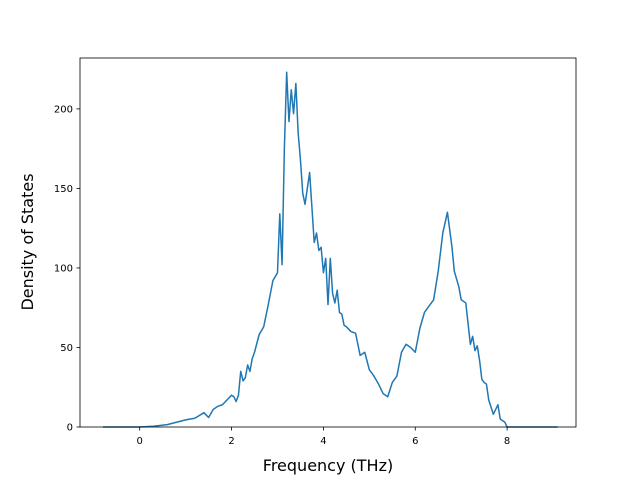 This screenshot has width=640, height=480. I want to click on x-axis-ticks: 0 2 4 6 8, so click(323, 437).